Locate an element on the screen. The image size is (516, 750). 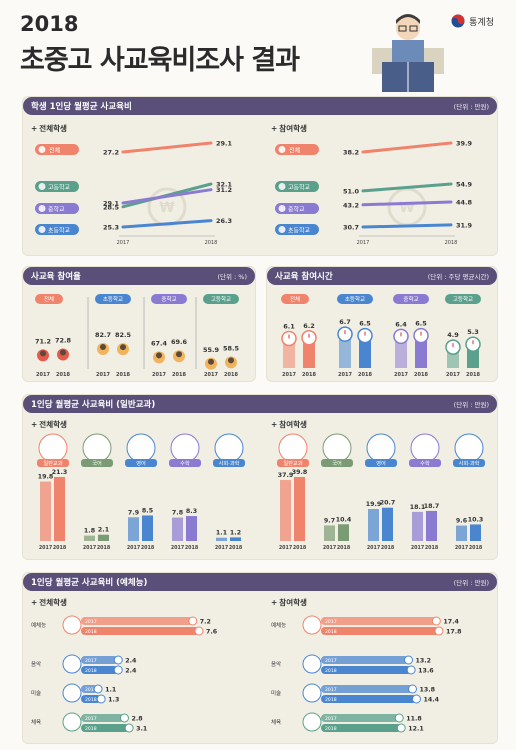
value-label: 6.4 is located at coordinates (401, 324).